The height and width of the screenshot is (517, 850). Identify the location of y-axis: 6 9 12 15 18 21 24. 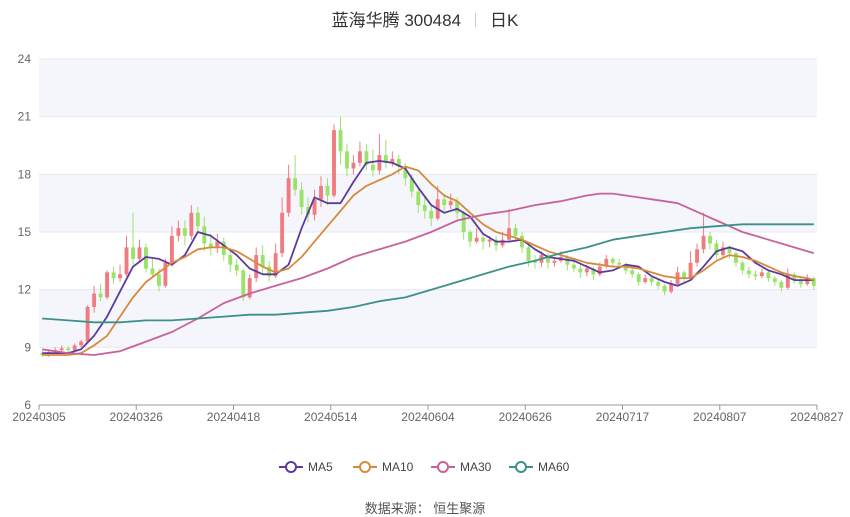
(25, 232).